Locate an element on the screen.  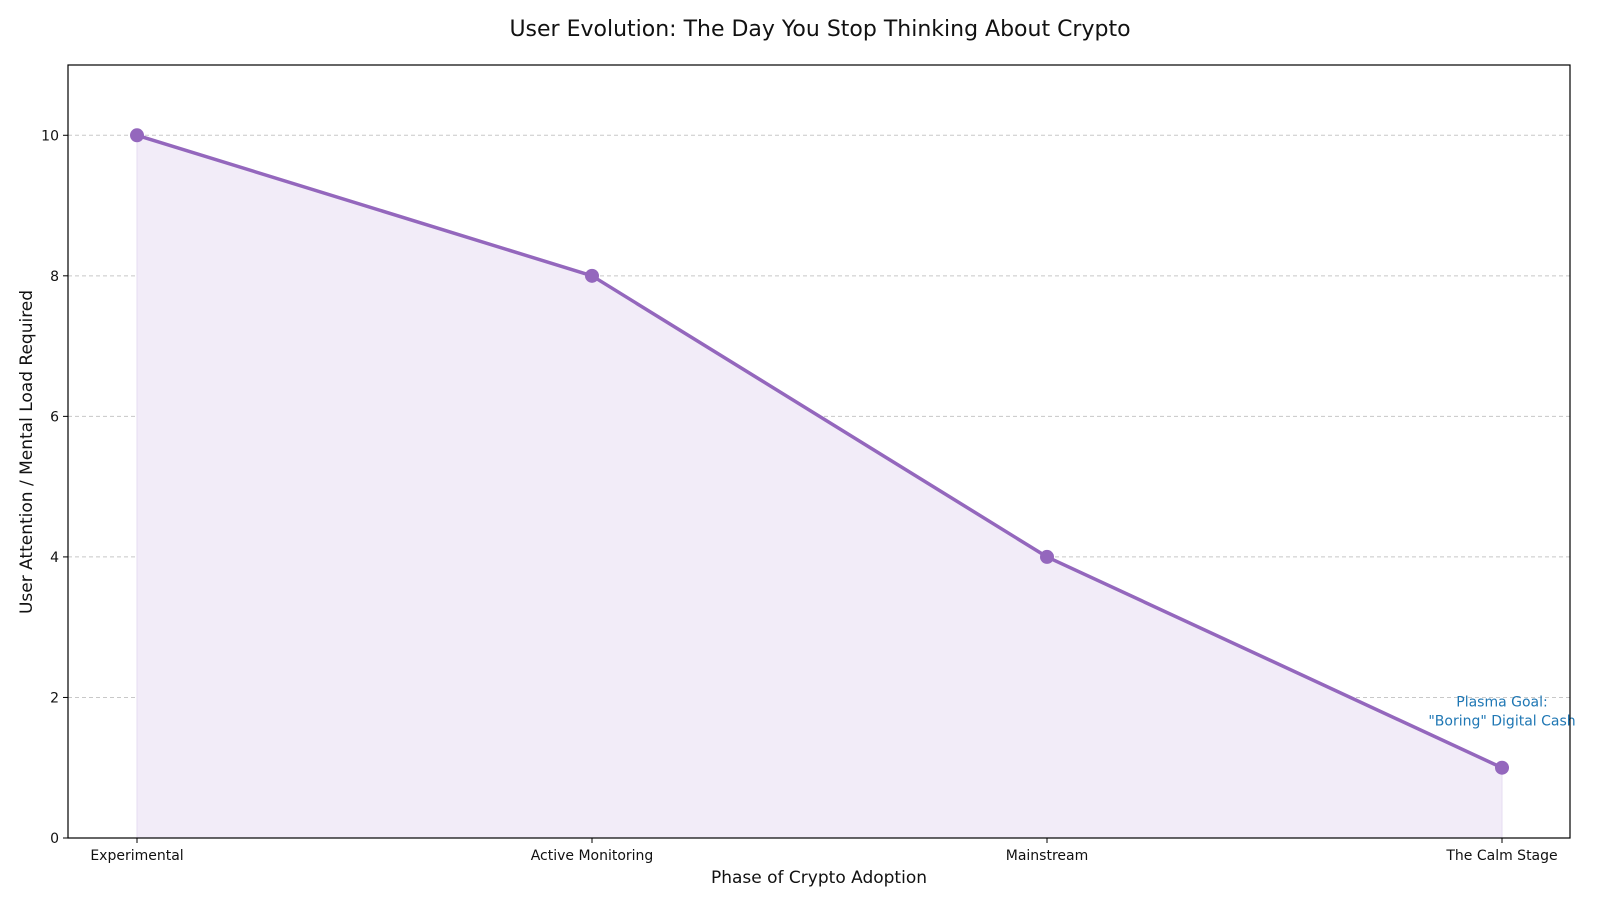
annotation-line-2: "Boring" Digital Cash is located at coordinates (1501, 722).